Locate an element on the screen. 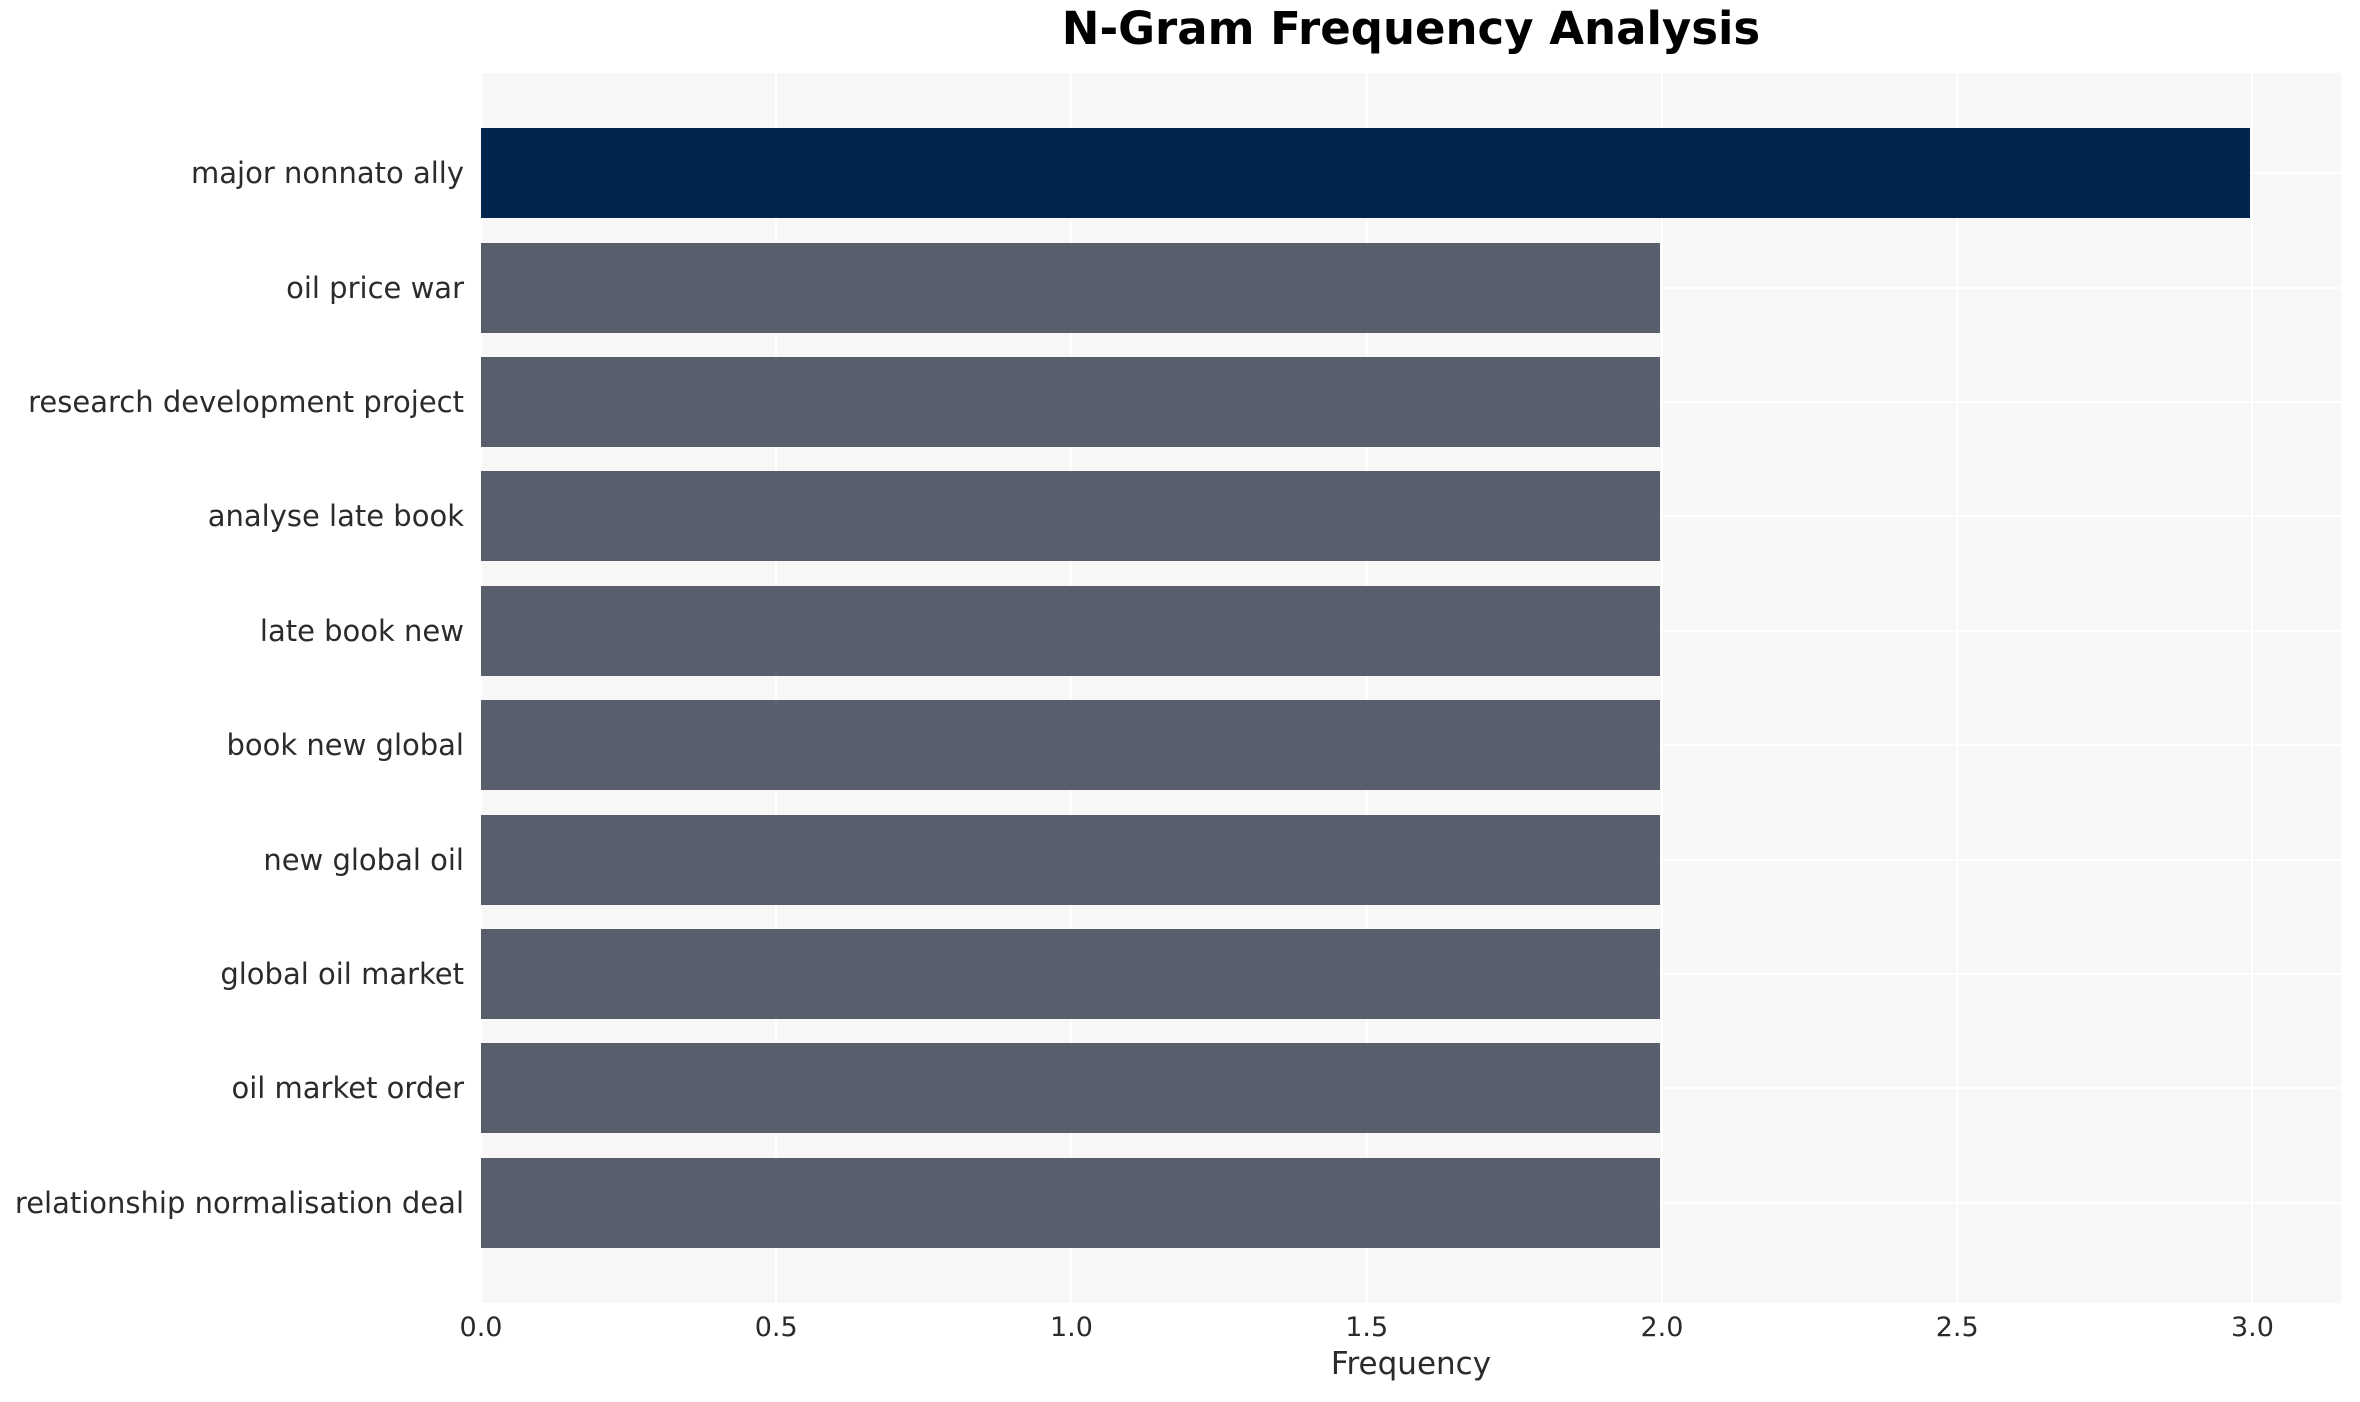  x-tick-label: 3.0 is located at coordinates (2252, 1327).